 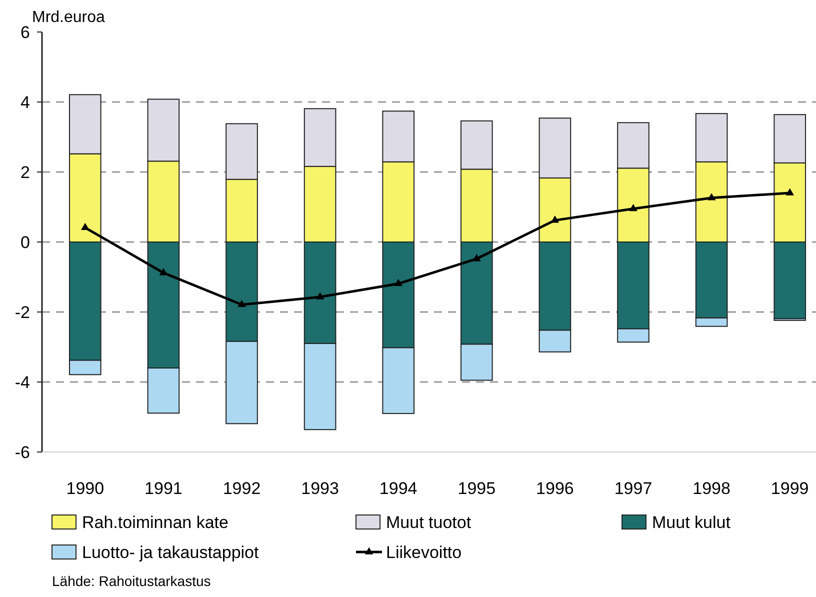 What do you see at coordinates (25, 242) in the screenshot?
I see `y-tick-label: 0` at bounding box center [25, 242].